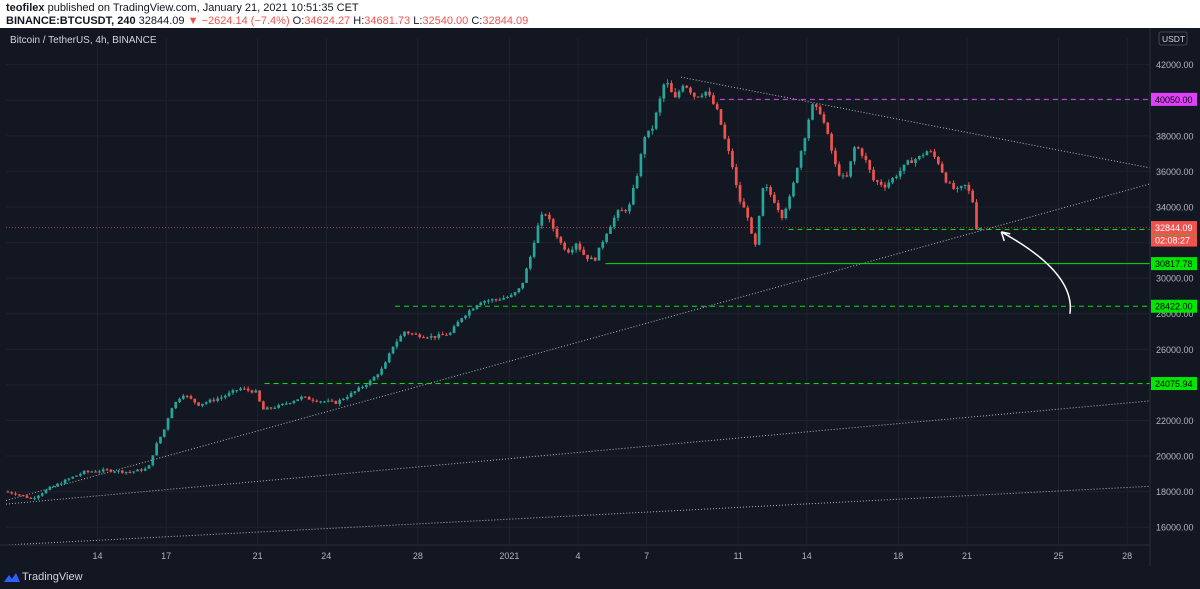 The image size is (1200, 589). Describe the element at coordinates (327, 21) in the screenshot. I see `open-value: 34624.27` at that location.